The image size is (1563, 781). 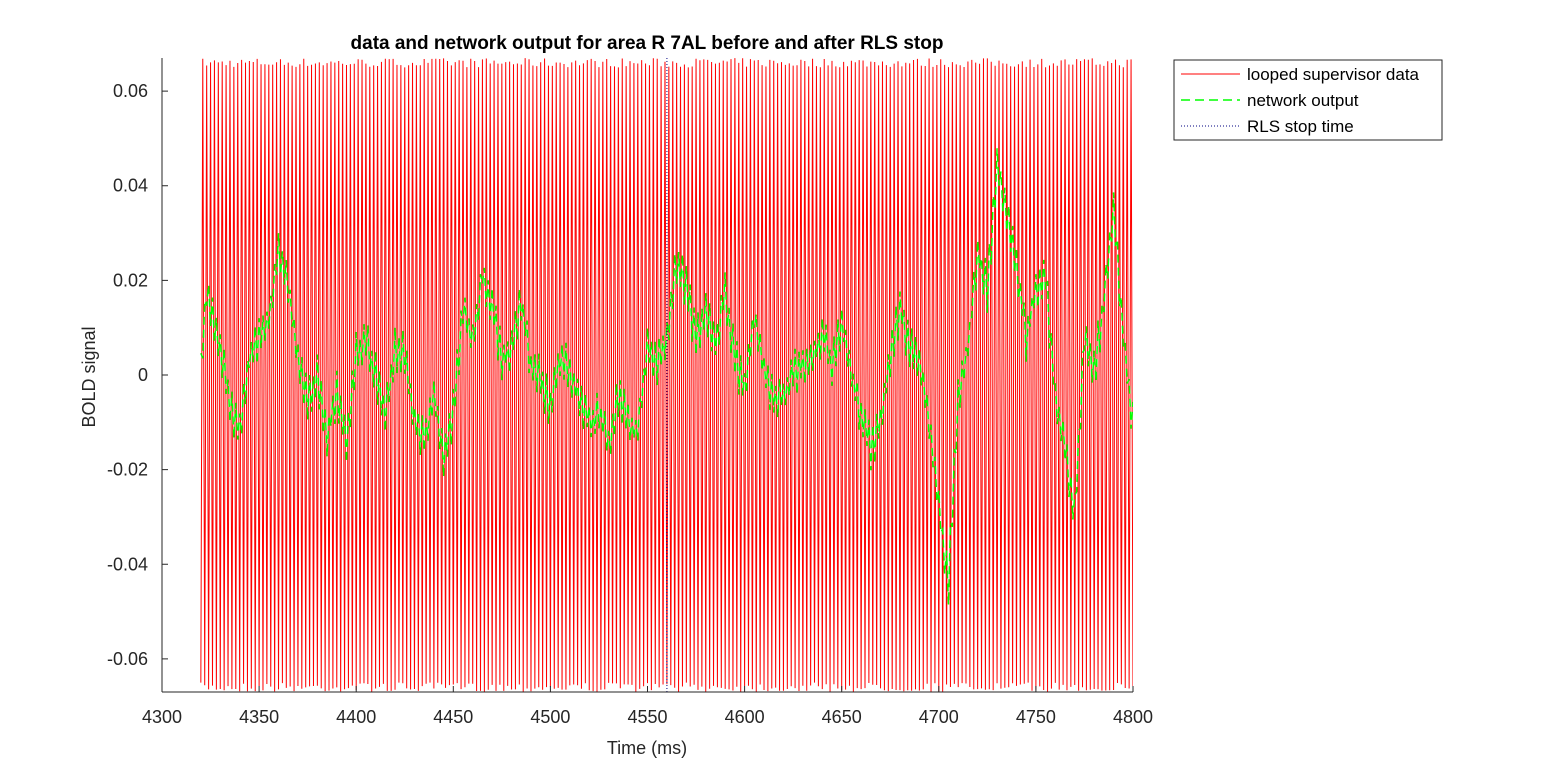 I want to click on x-tick-label: 4450, so click(x=453, y=717).